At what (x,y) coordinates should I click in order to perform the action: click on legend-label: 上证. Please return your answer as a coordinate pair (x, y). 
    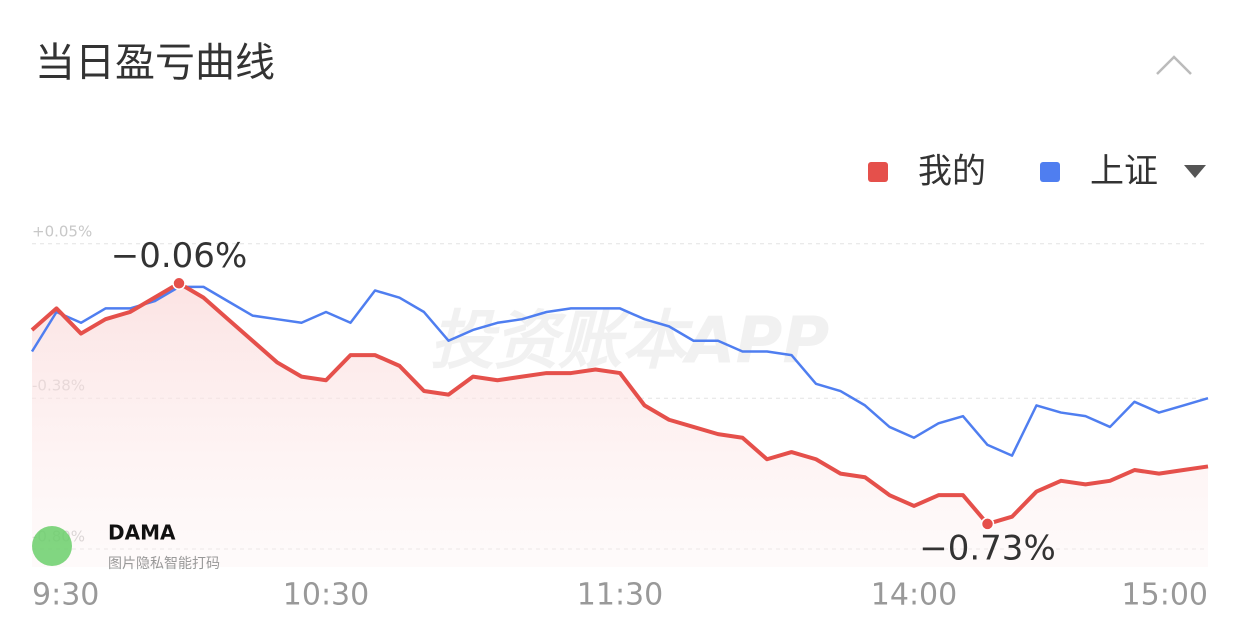
    Looking at the image, I should click on (1124, 172).